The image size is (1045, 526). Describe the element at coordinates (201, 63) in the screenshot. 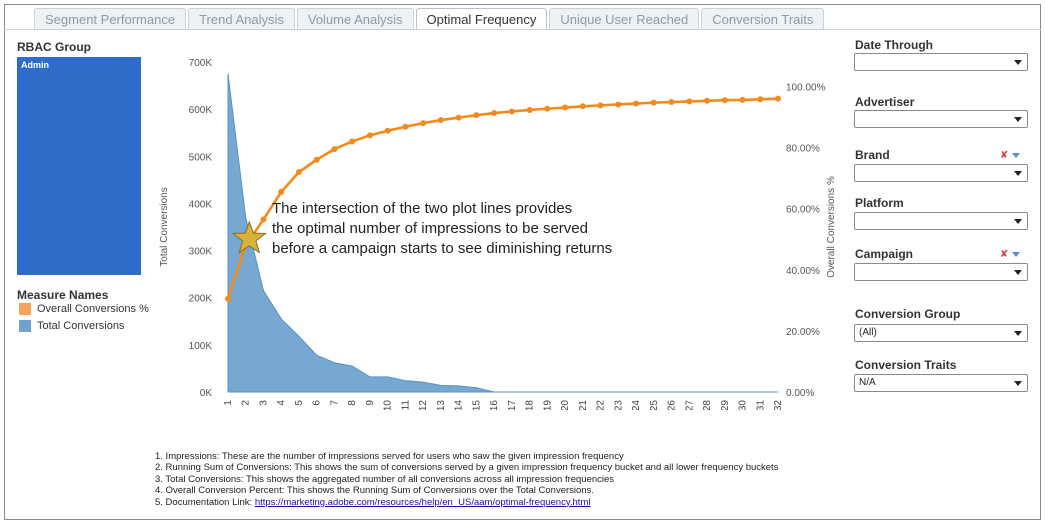

I see `y-left-tick-label: 700K` at that location.